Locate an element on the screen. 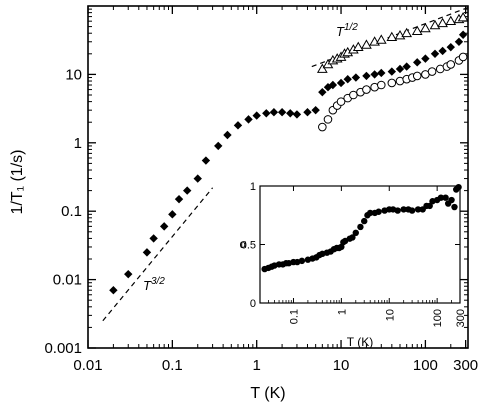 The height and width of the screenshot is (408, 491). annotation-t-half-base: T is located at coordinates (340, 31).